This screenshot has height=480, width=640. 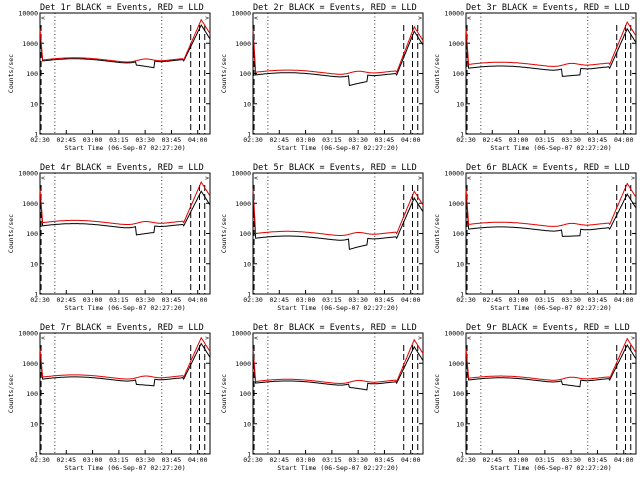 What do you see at coordinates (335, 168) in the screenshot?
I see `panel-title: Det 5r BLACK = Events, RED = LLD` at bounding box center [335, 168].